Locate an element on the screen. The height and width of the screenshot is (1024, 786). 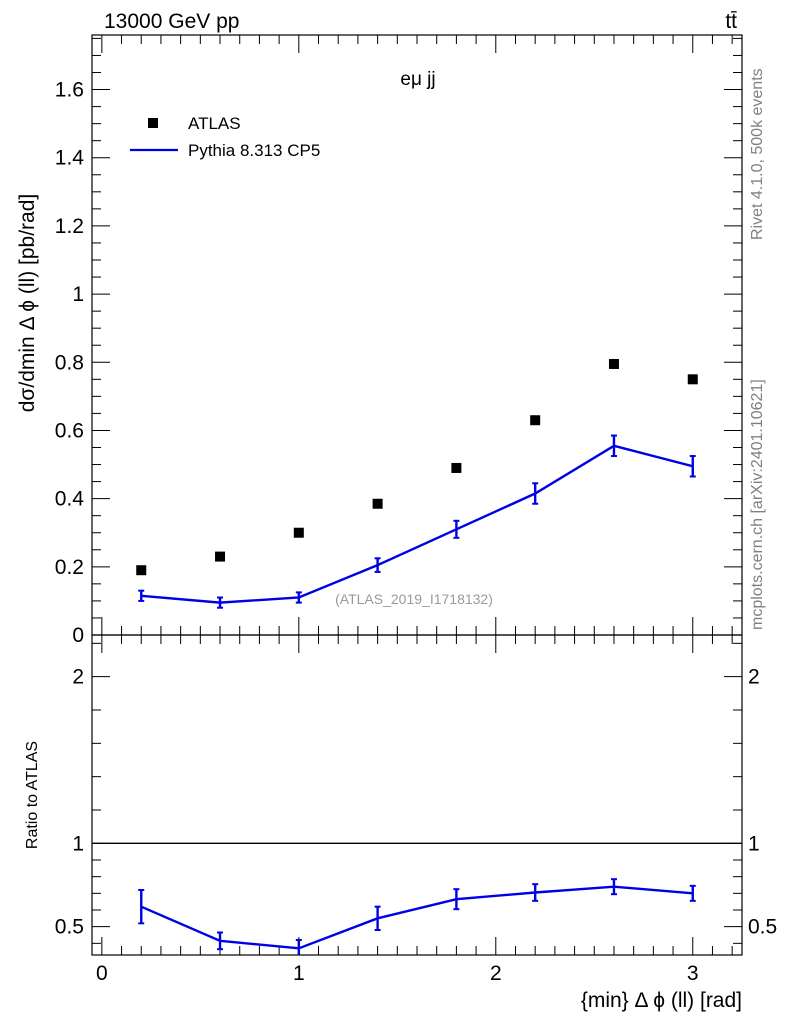
legend: ATLAS Pythia 8.313 CP5 is located at coordinates (225, 137).